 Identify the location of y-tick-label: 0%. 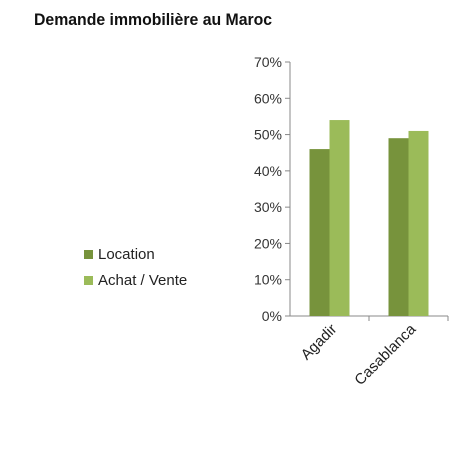
(272, 316).